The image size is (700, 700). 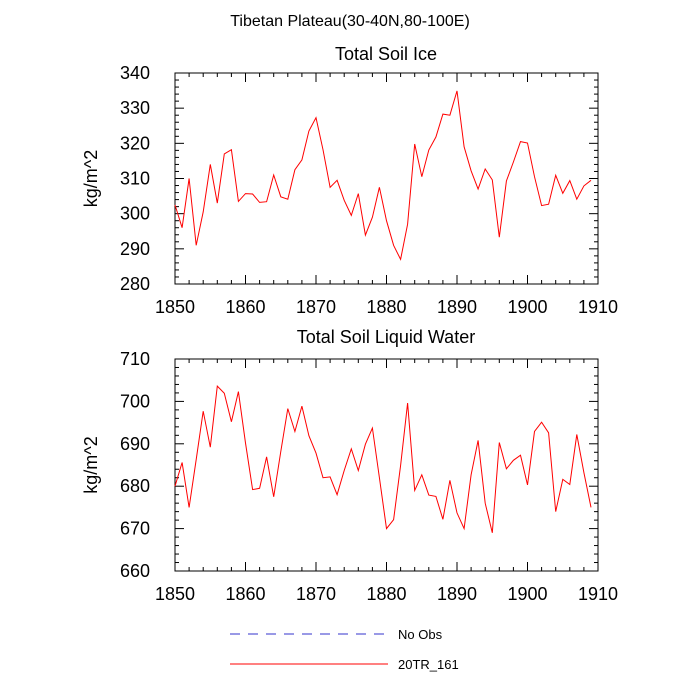 What do you see at coordinates (135, 108) in the screenshot?
I see `y-tick-label: 330` at bounding box center [135, 108].